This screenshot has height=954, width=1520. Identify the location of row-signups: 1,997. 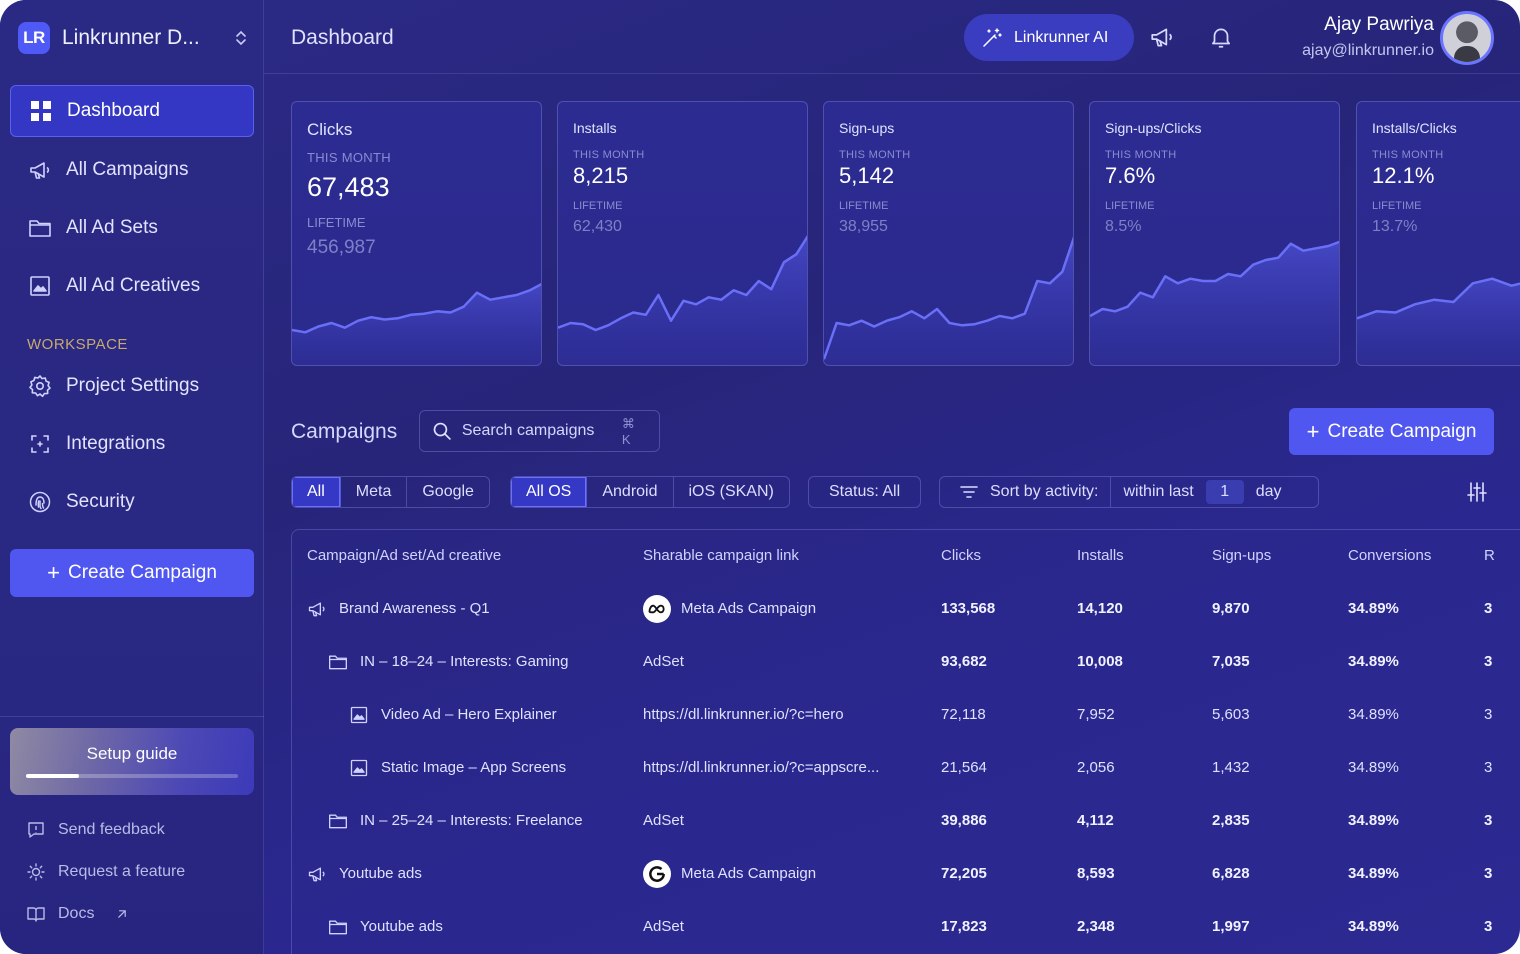
(1231, 926).